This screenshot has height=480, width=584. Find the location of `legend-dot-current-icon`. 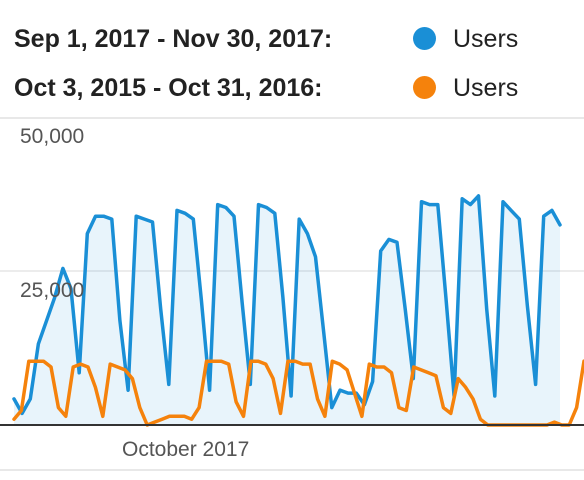

legend-dot-current-icon is located at coordinates (424, 38).